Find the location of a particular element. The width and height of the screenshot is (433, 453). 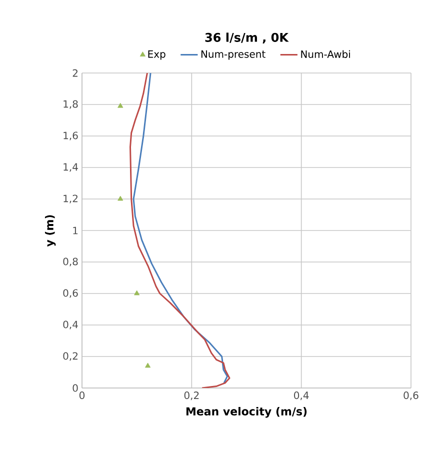

x-tick-label: 0 is located at coordinates (82, 396).